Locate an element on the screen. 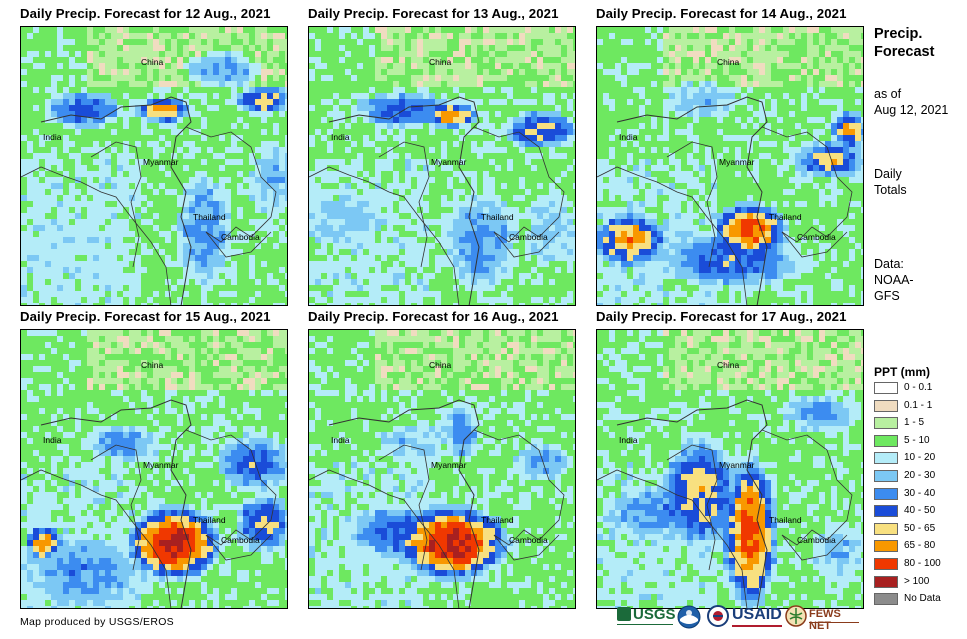 This screenshot has height=639, width=967. sidebar-title-line1: Precip. is located at coordinates (898, 34).